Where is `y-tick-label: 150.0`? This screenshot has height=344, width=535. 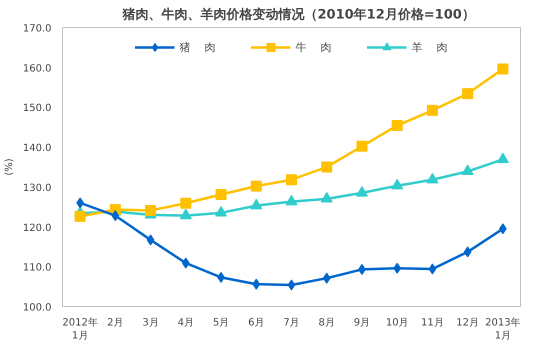 y-tick-label: 150.0 is located at coordinates (37, 108).